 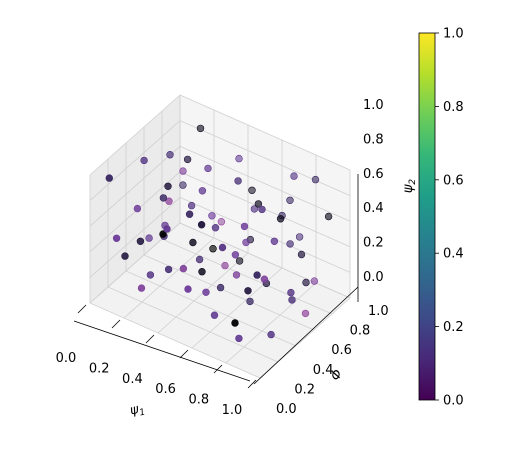 I want to click on y-axis-label: Φ, so click(x=337, y=375).